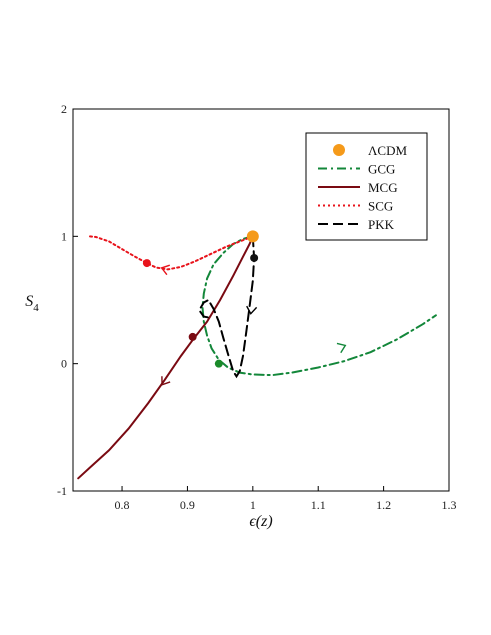 The height and width of the screenshot is (635, 491). I want to click on series-arrow-mcg, so click(166, 381).